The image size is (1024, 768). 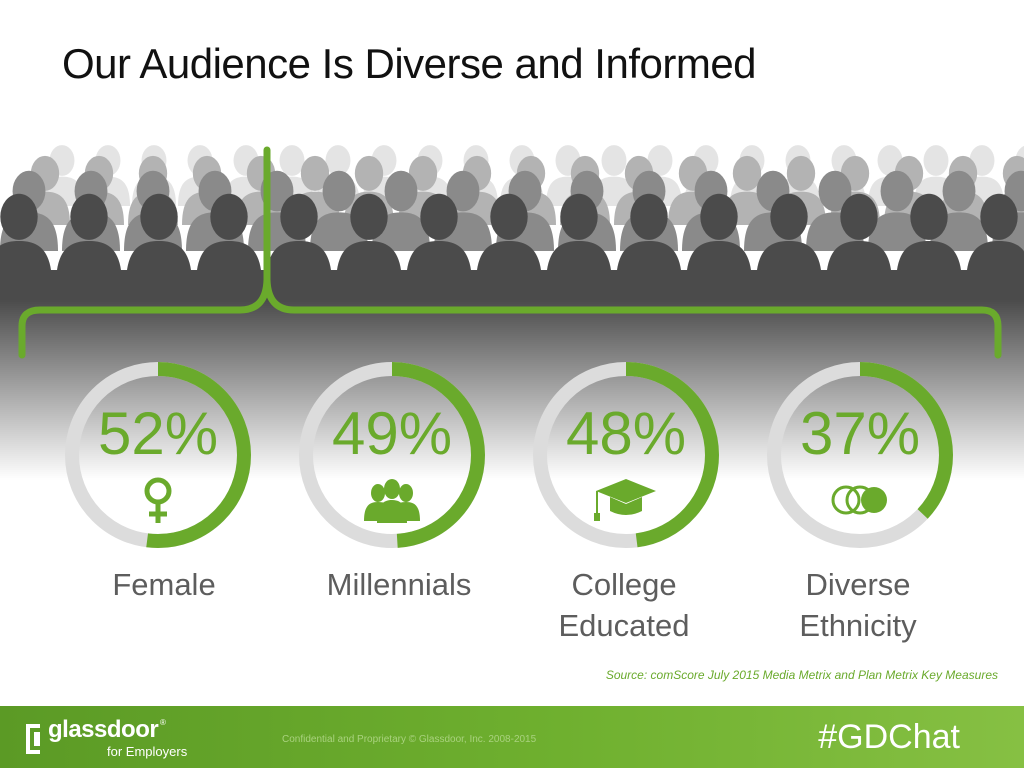 I want to click on glassdoor-logo-text: glassdoor, so click(x=103, y=729).